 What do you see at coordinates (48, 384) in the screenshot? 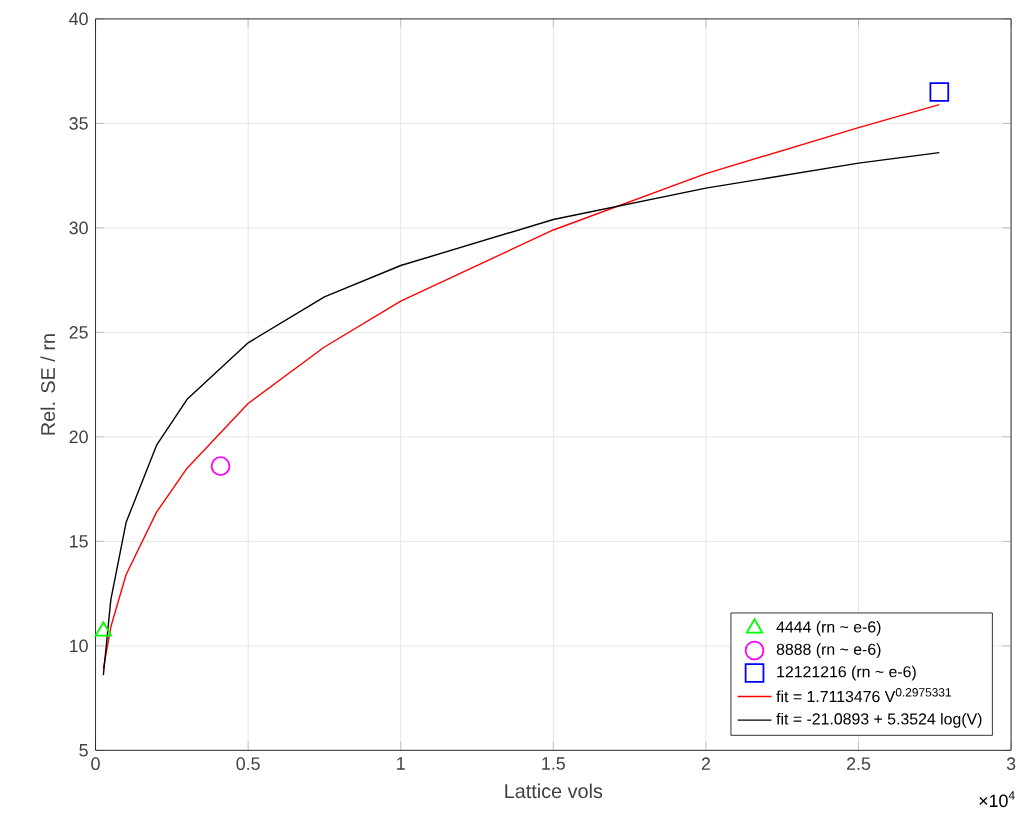
I see `y-axis-title: Rel. SE / rn` at bounding box center [48, 384].